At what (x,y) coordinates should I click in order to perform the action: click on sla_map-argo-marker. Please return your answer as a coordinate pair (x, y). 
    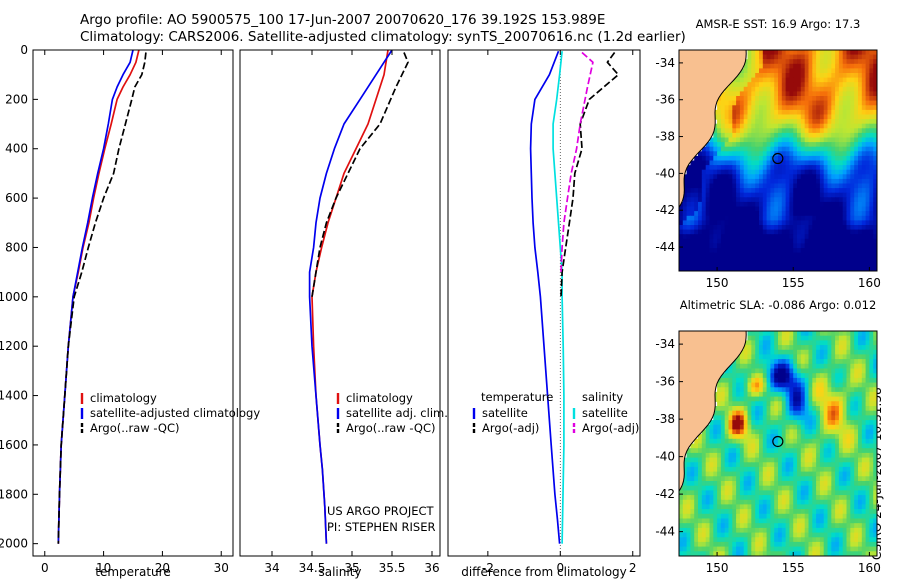
    Looking at the image, I should click on (778, 441).